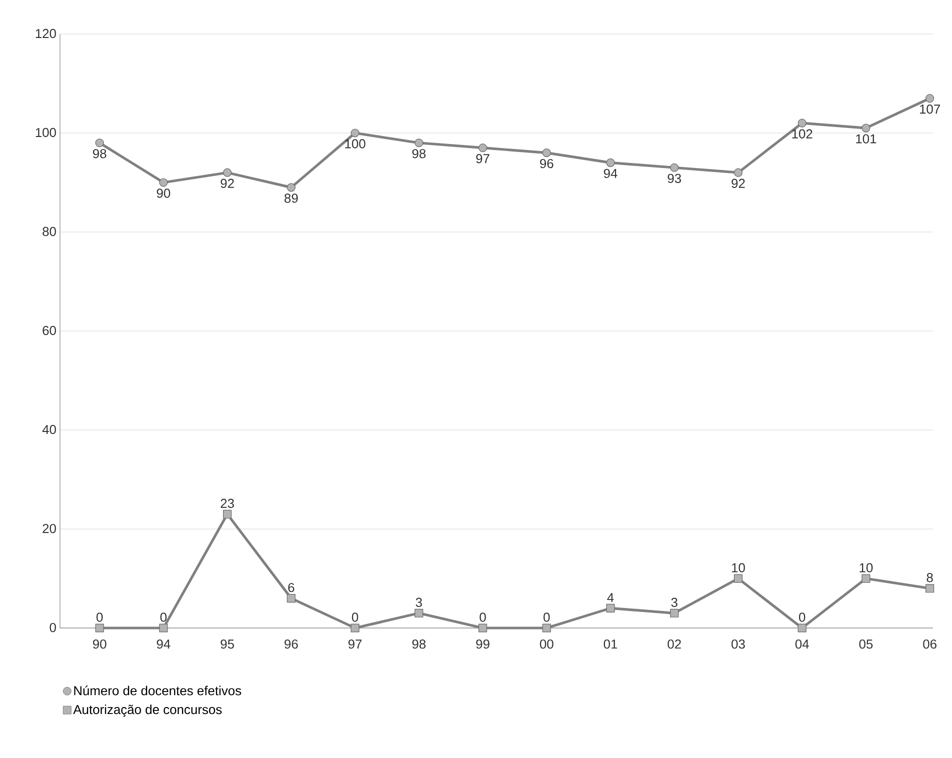 Image resolution: width=952 pixels, height=758 pixels. What do you see at coordinates (163, 644) in the screenshot?
I see `x-tick-label: 94` at bounding box center [163, 644].